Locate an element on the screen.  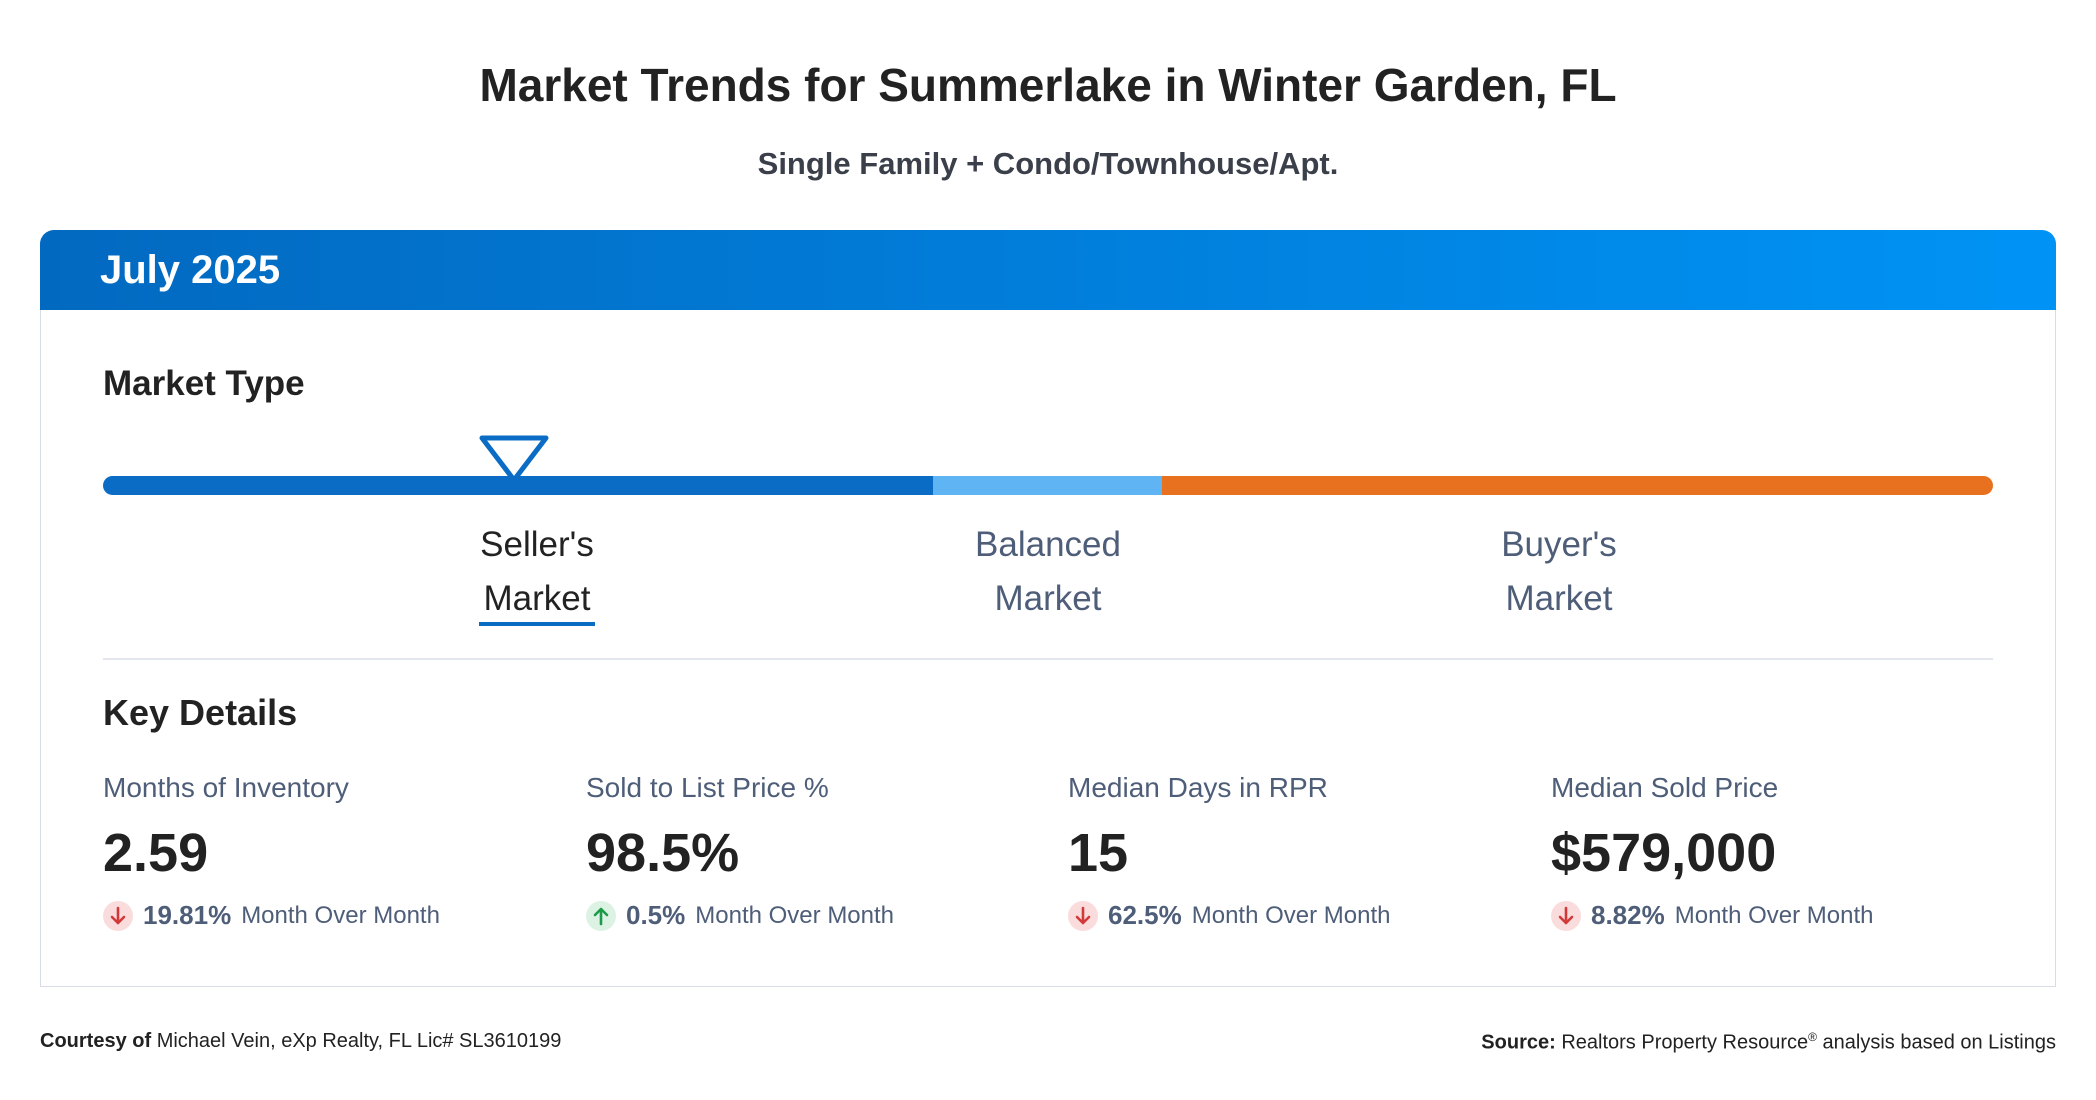
change-percent: 62.5% is located at coordinates (1145, 915).